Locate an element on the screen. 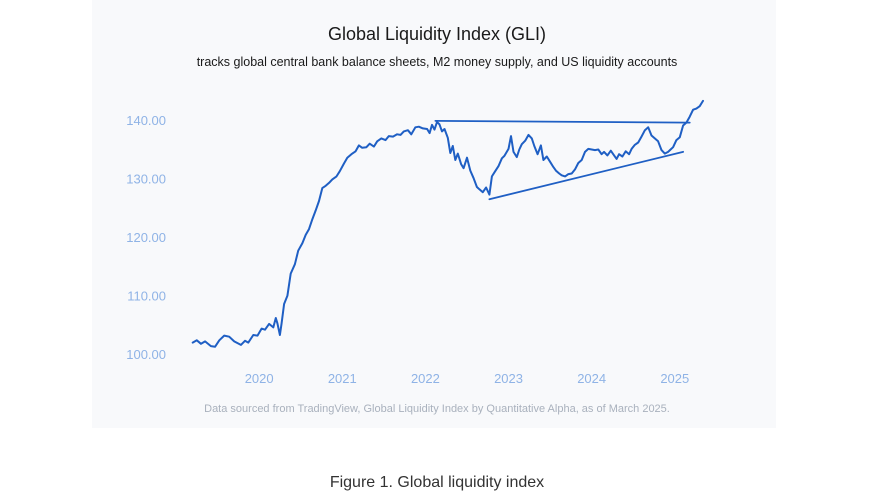  y-tick-label: 120.00 is located at coordinates (146, 237).